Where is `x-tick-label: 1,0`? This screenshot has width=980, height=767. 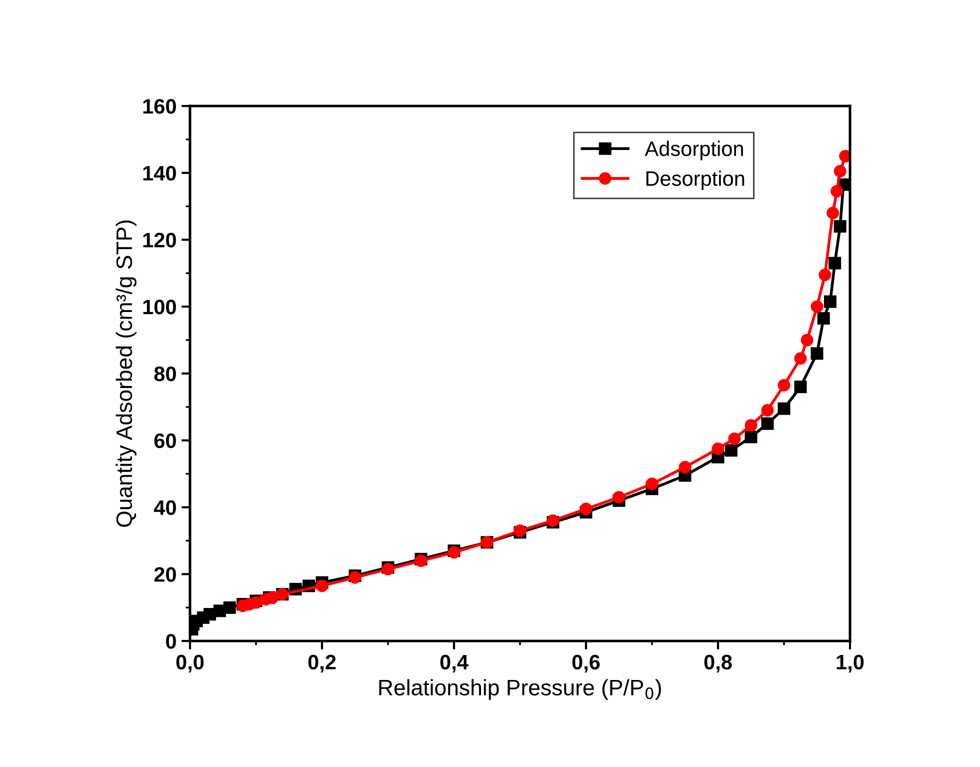
x-tick-label: 1,0 is located at coordinates (850, 663).